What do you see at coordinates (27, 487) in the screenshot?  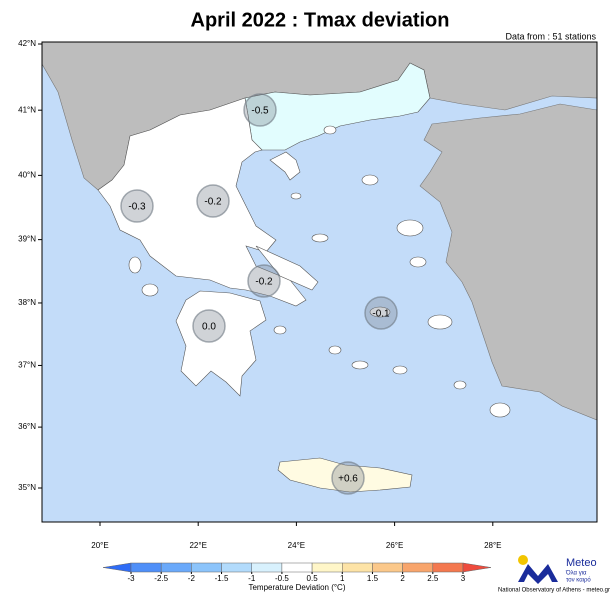 I see `lat-tick-label: 35°N` at bounding box center [27, 487].